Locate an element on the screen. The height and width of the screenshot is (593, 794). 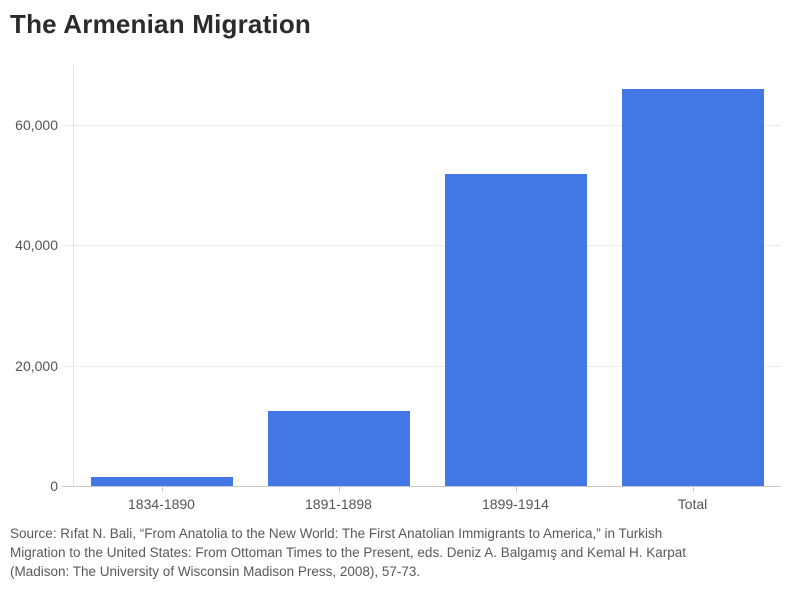
x-axis-tick-label: 1899-1914 is located at coordinates (515, 504).